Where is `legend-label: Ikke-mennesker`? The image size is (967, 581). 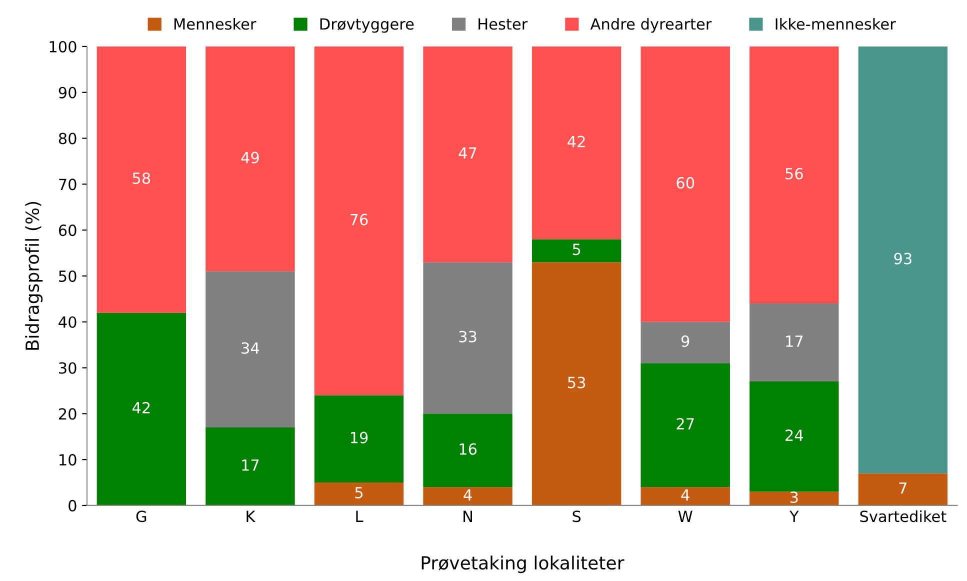 legend-label: Ikke-mennesker is located at coordinates (836, 24).